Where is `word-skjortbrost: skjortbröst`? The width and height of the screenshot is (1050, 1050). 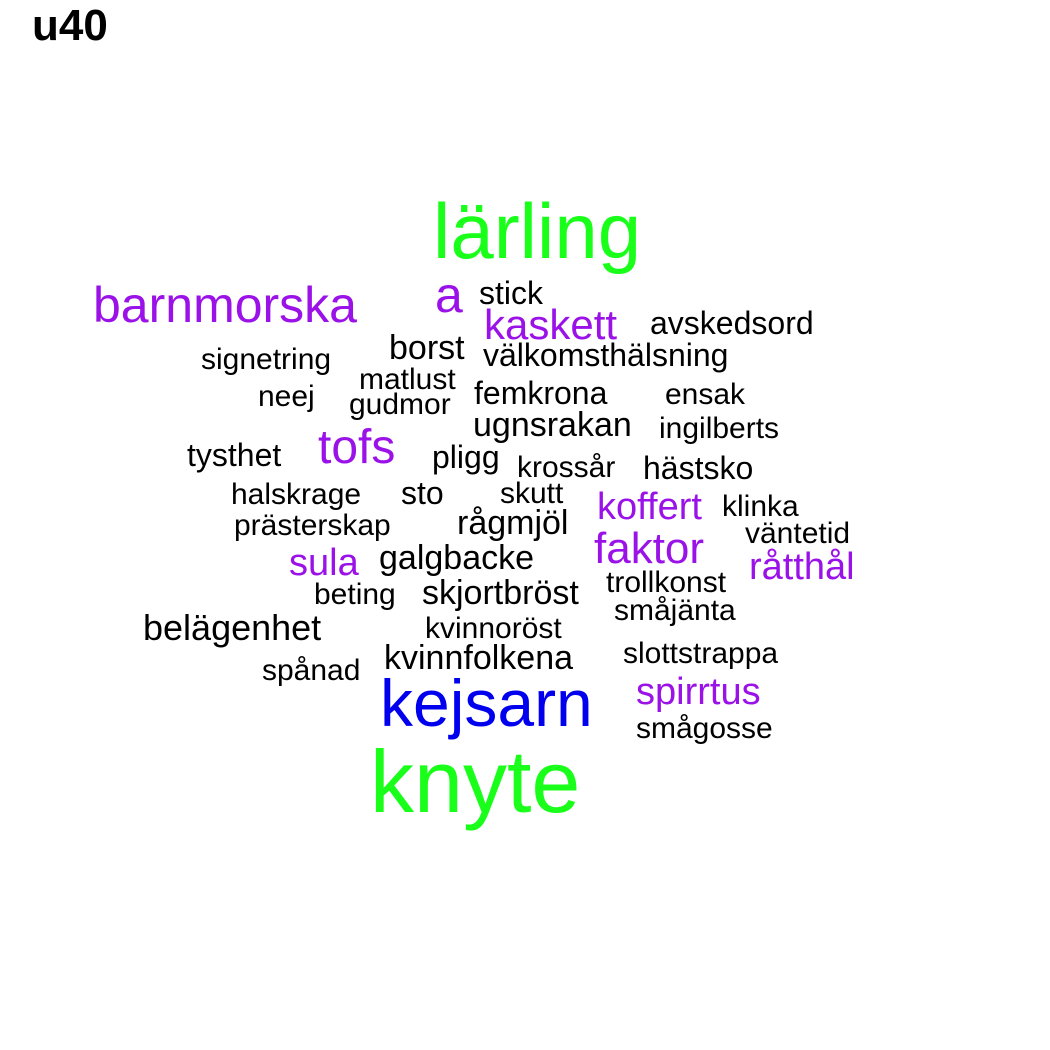
word-skjortbrost: skjortbröst is located at coordinates (500, 593).